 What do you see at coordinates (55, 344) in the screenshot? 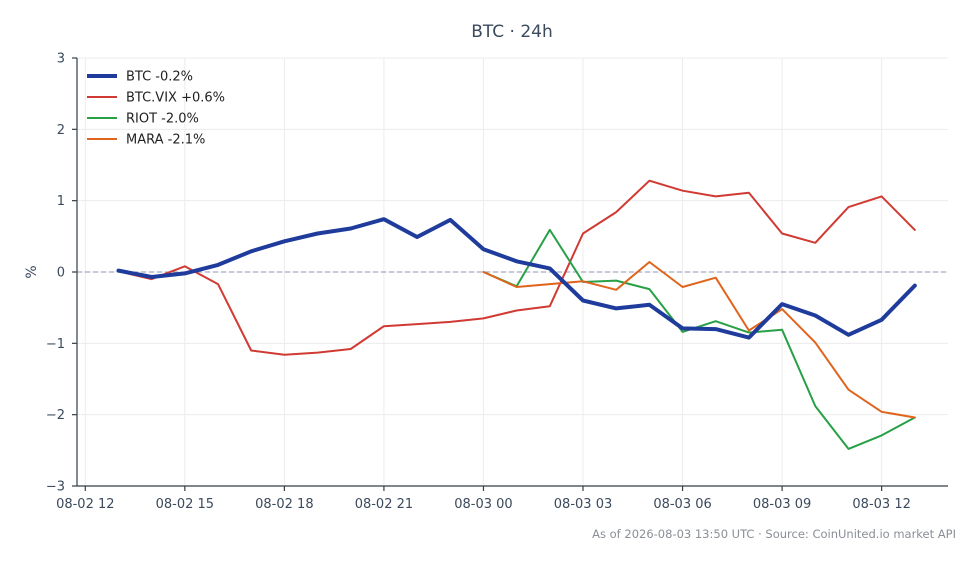
I see `y-tick-label: −1` at bounding box center [55, 344].